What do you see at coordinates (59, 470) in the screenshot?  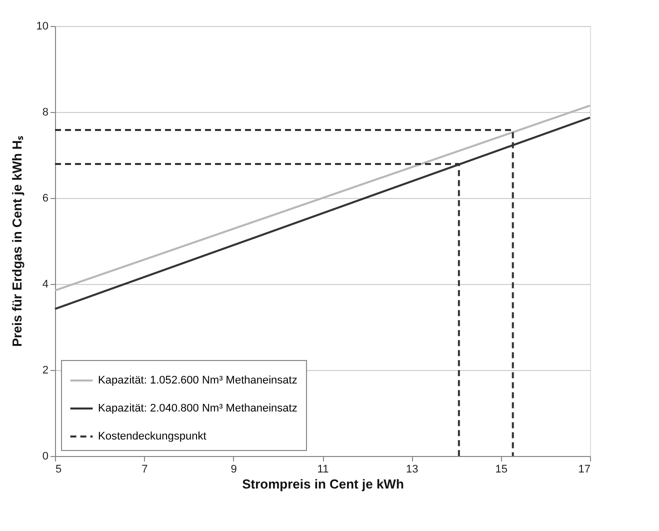 I see `x-tick-label: 5` at bounding box center [59, 470].